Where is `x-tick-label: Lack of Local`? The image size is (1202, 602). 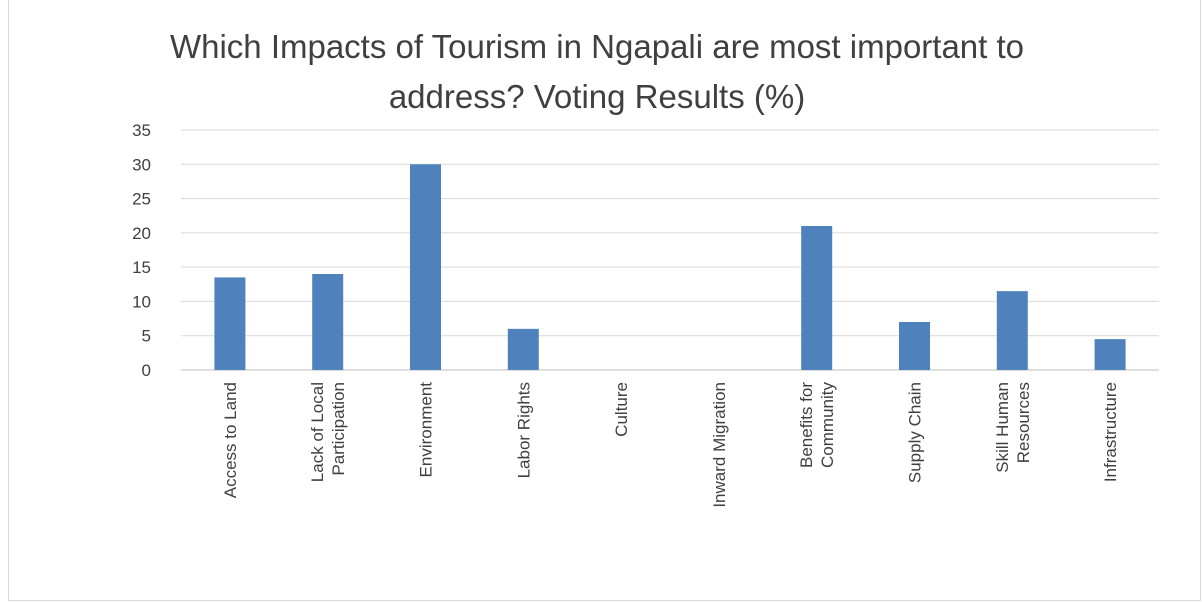
x-tick-label: Lack of Local is located at coordinates (317, 432).